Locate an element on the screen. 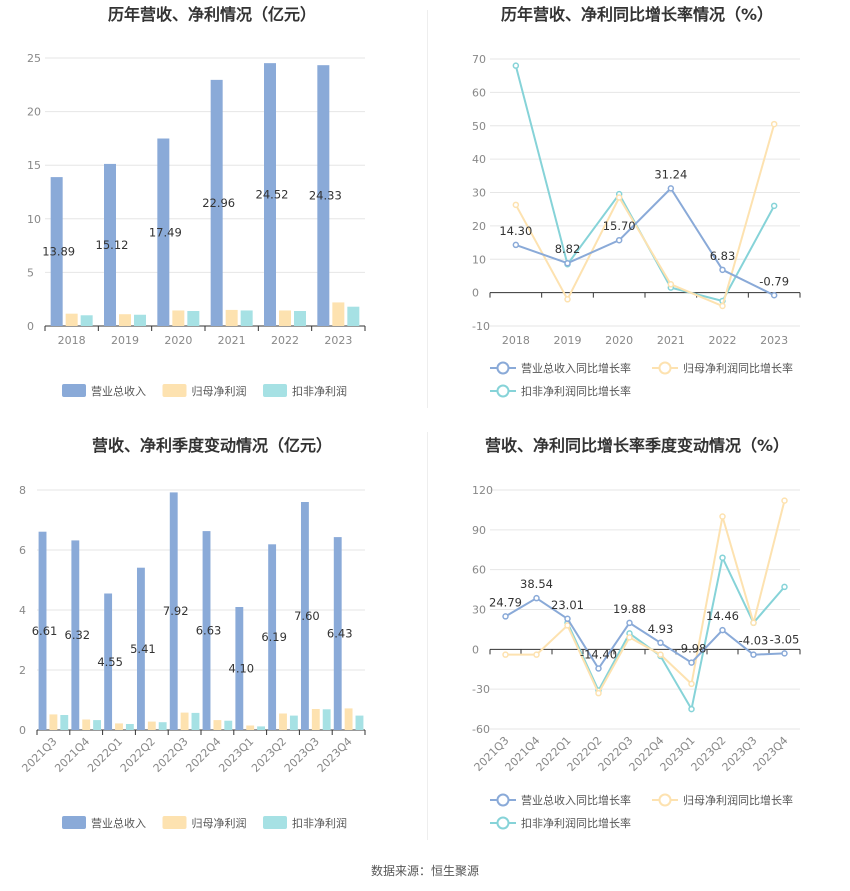 The height and width of the screenshot is (891, 850). x-tick-label: 2022Q4 is located at coordinates (203, 755).